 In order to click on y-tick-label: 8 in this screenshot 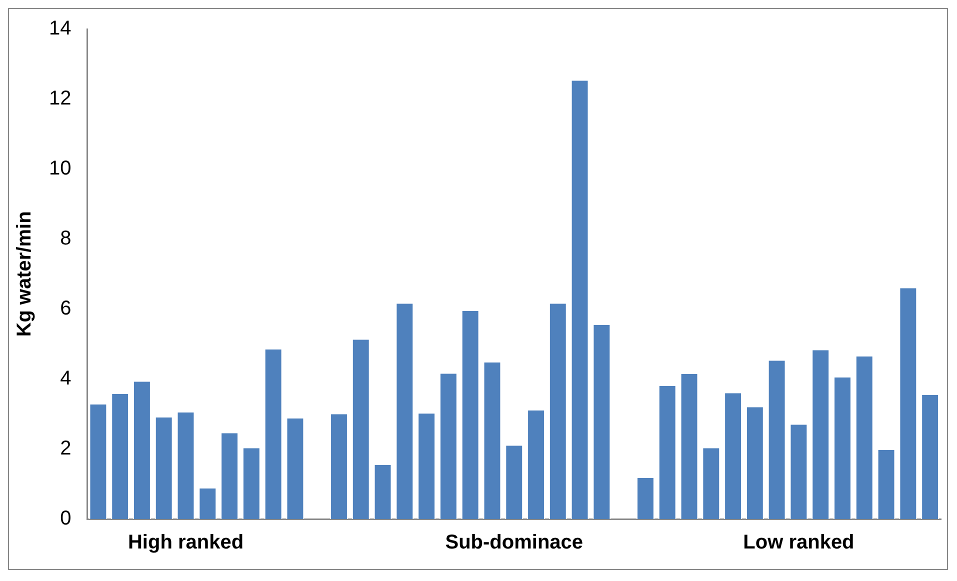, I will do `click(66, 239)`.